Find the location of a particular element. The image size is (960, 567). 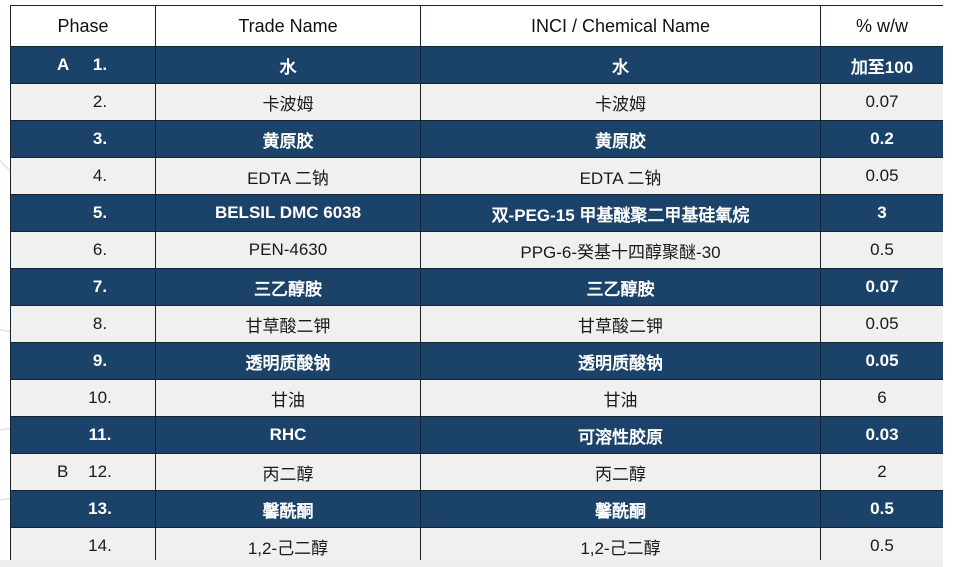

table-row: B 12. 丙二醇 丙二醇 2 is located at coordinates (477, 472).